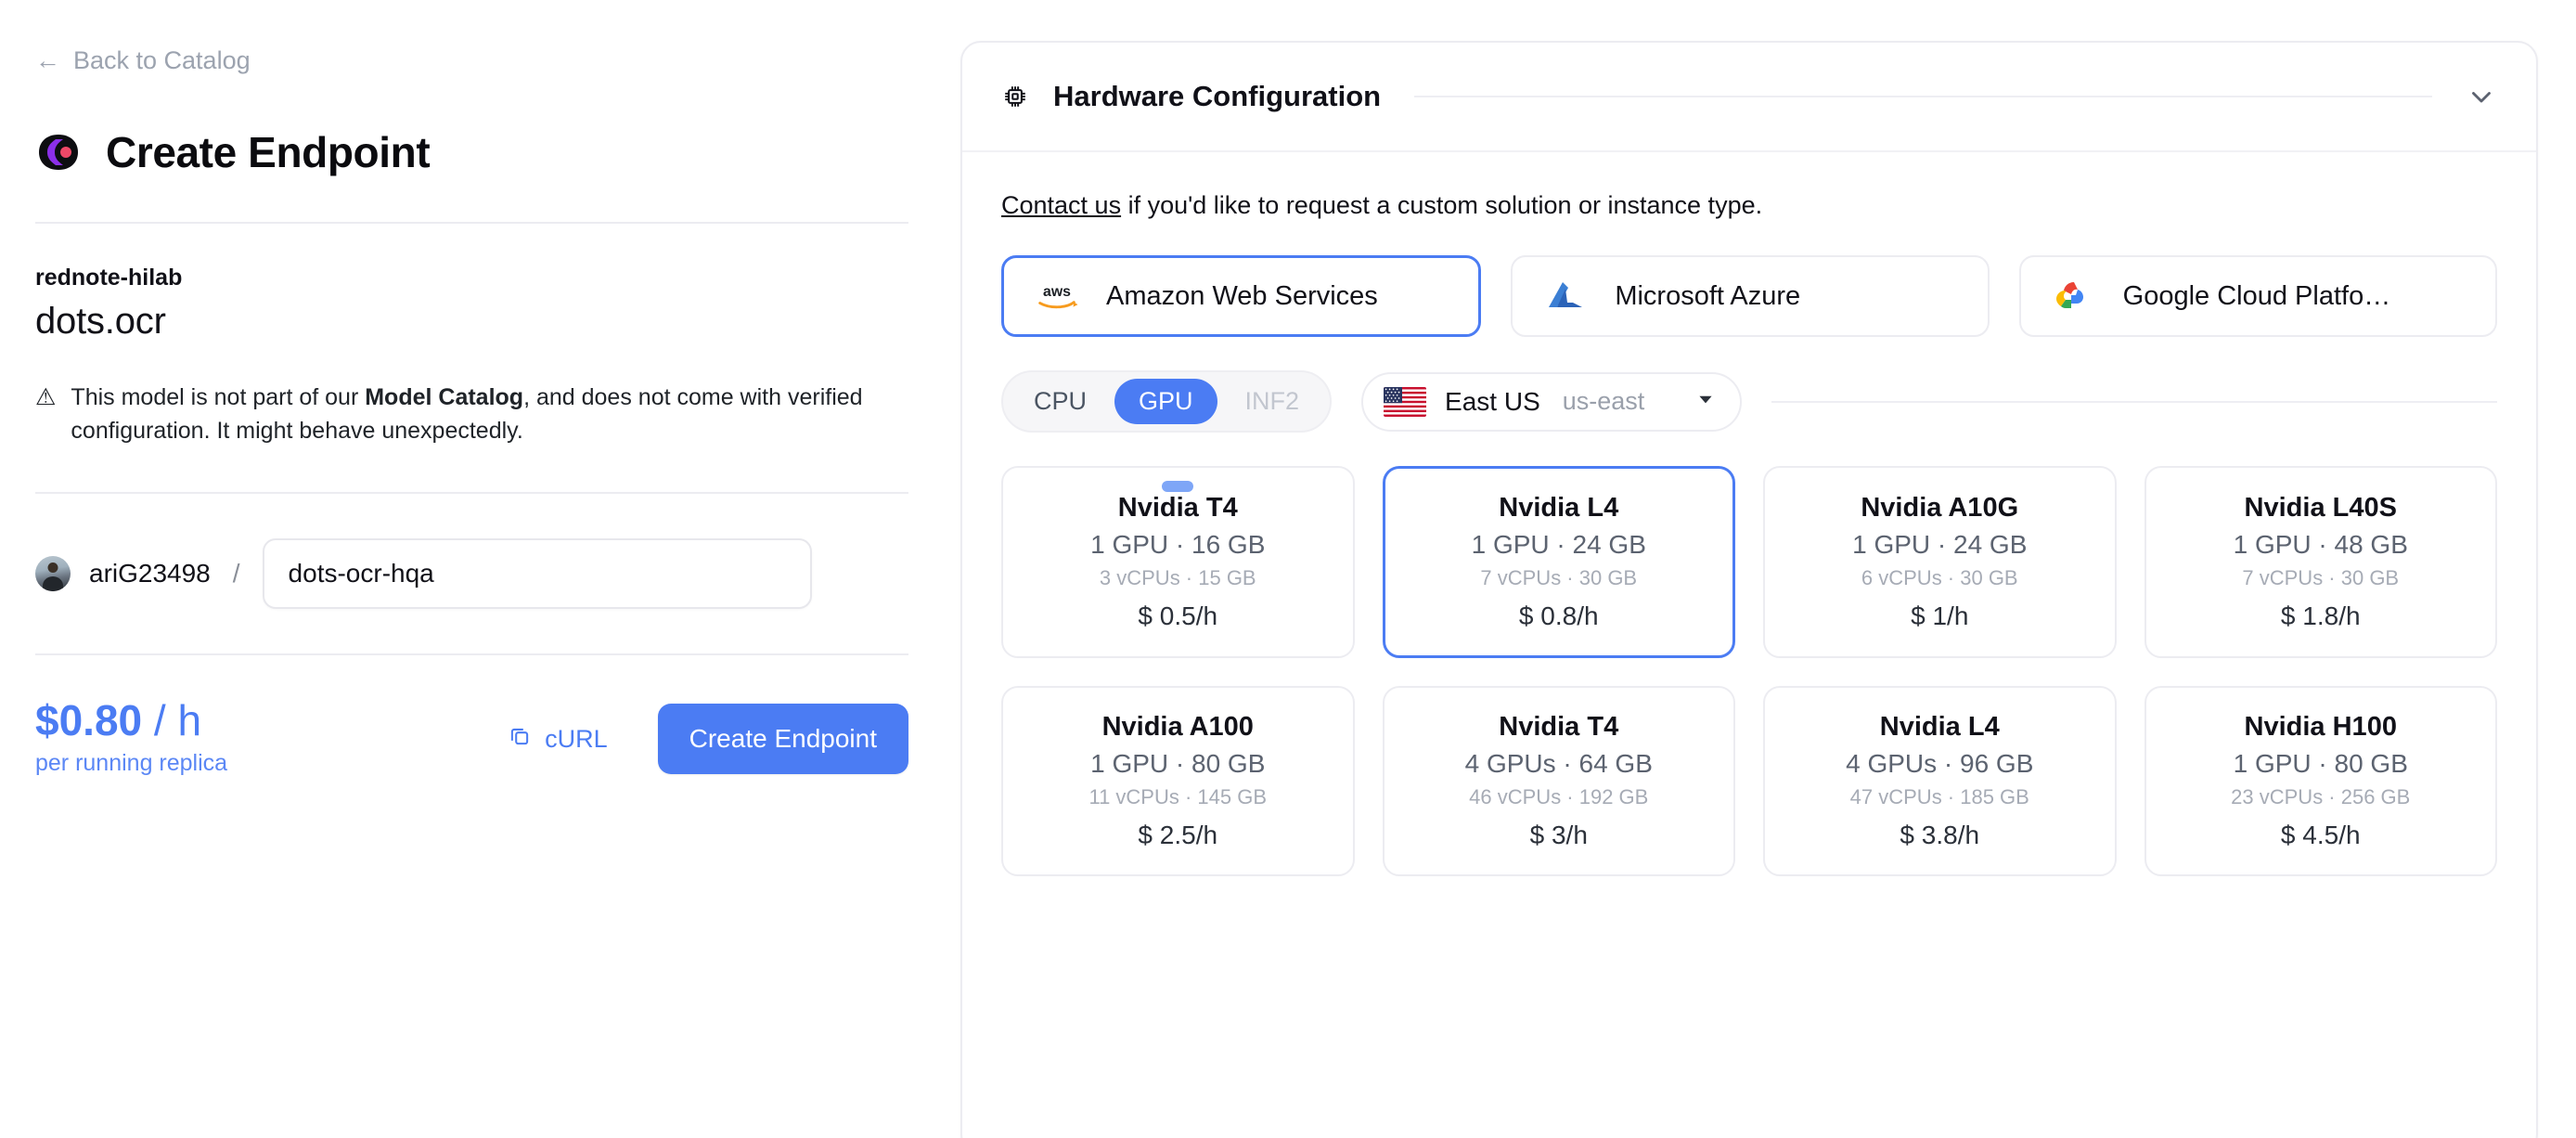  I want to click on back-to-catalog-link: ← Back to Catalog, so click(143, 61).